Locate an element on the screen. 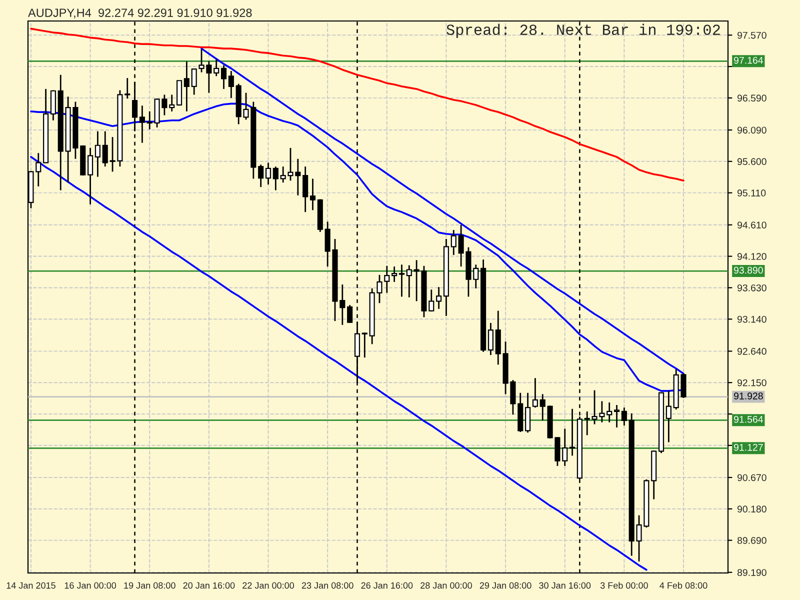 This screenshot has height=600, width=800. y-tick-label: 89.690 is located at coordinates (751, 540).